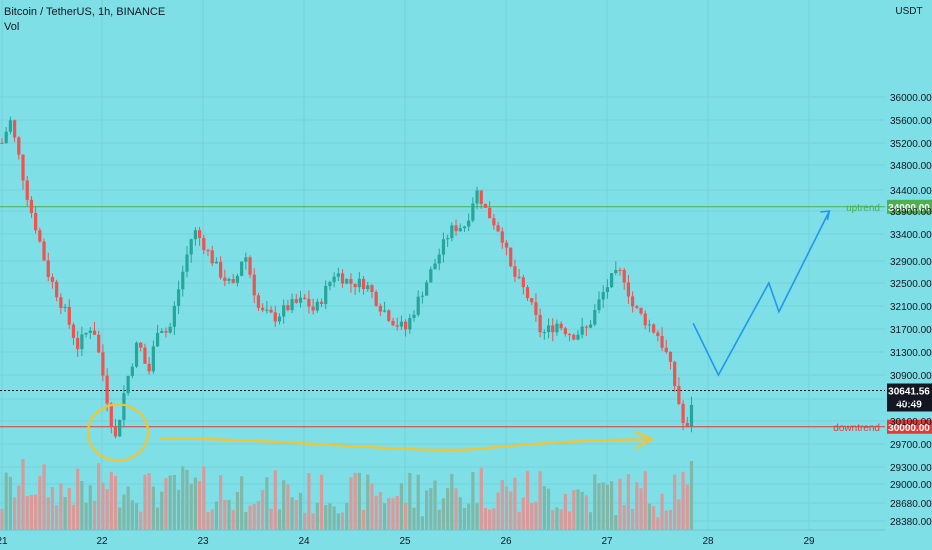 Image resolution: width=932 pixels, height=550 pixels. I want to click on time-tick-label: 27, so click(607, 541).